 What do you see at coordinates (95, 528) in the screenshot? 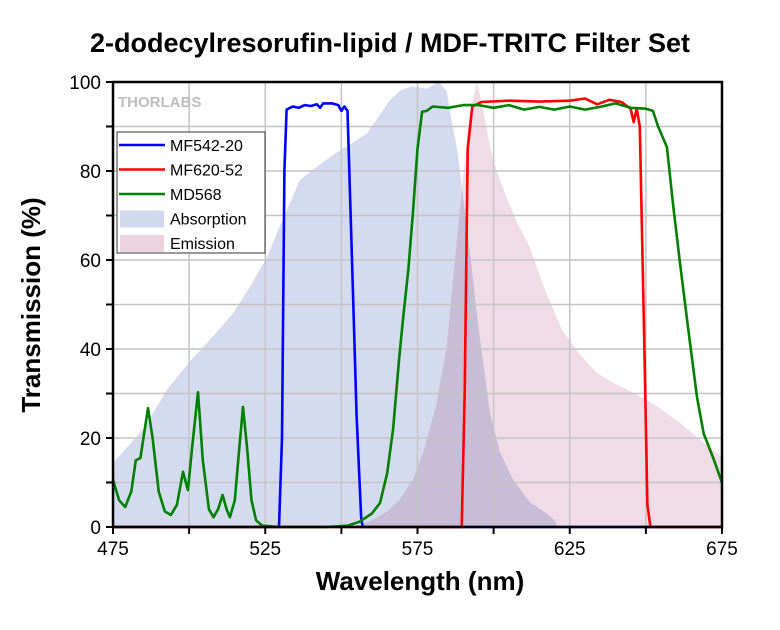
I see `y-tick-label: 0` at bounding box center [95, 528].